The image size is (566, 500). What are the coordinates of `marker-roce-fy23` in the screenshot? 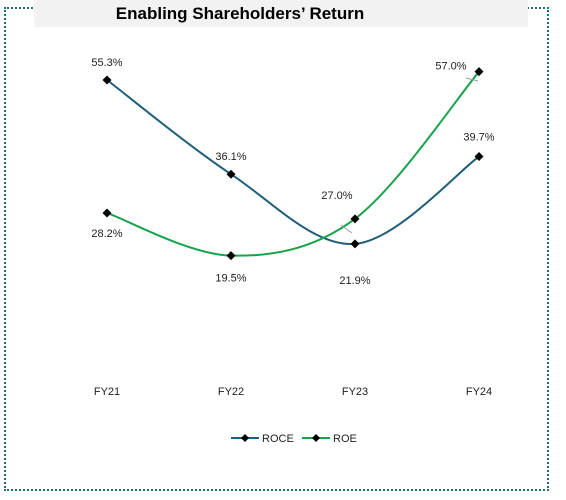 It's located at (355, 244).